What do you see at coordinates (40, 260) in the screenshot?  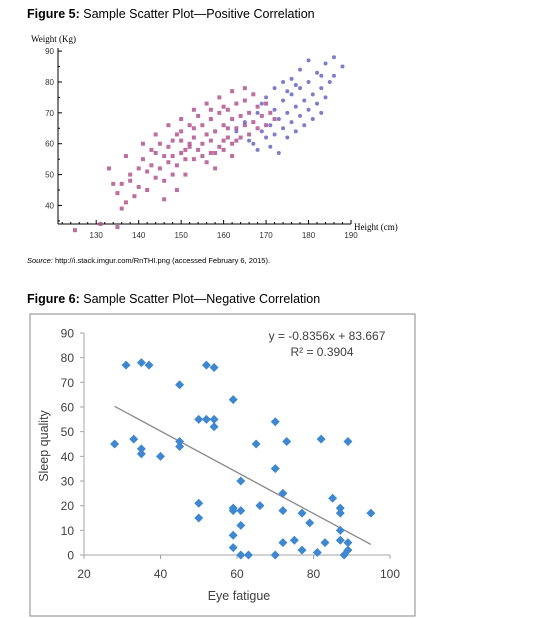 I see `figure5-source-label: Source:` at bounding box center [40, 260].